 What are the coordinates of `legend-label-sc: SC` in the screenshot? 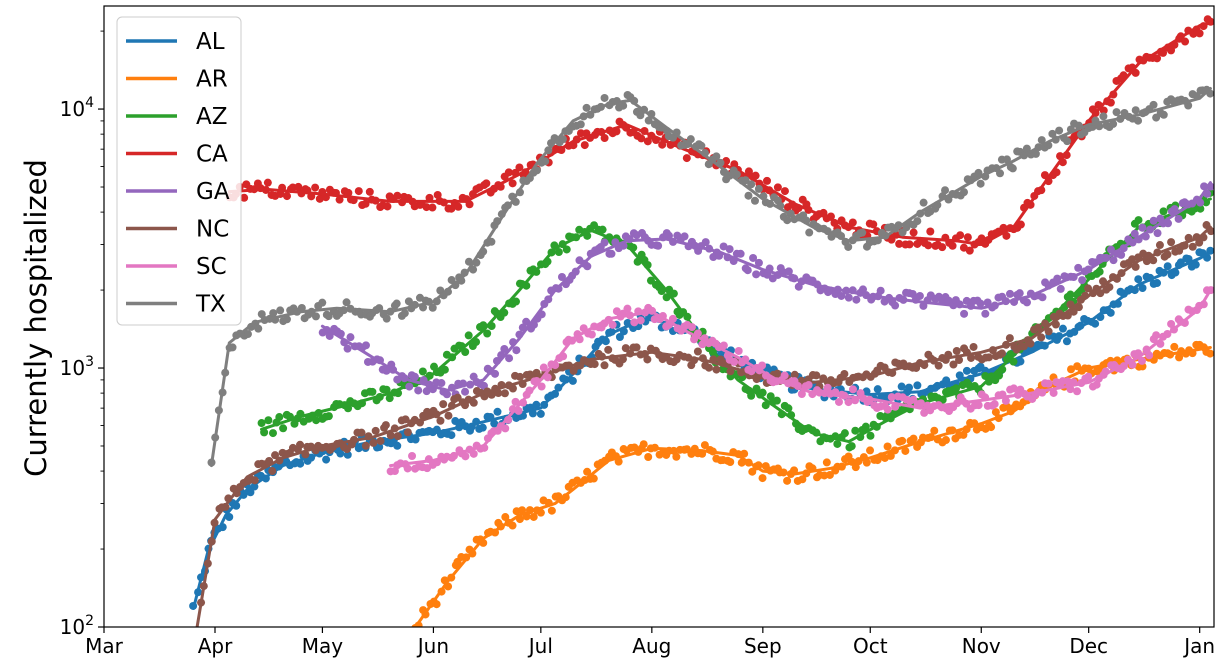 It's located at (211, 267).